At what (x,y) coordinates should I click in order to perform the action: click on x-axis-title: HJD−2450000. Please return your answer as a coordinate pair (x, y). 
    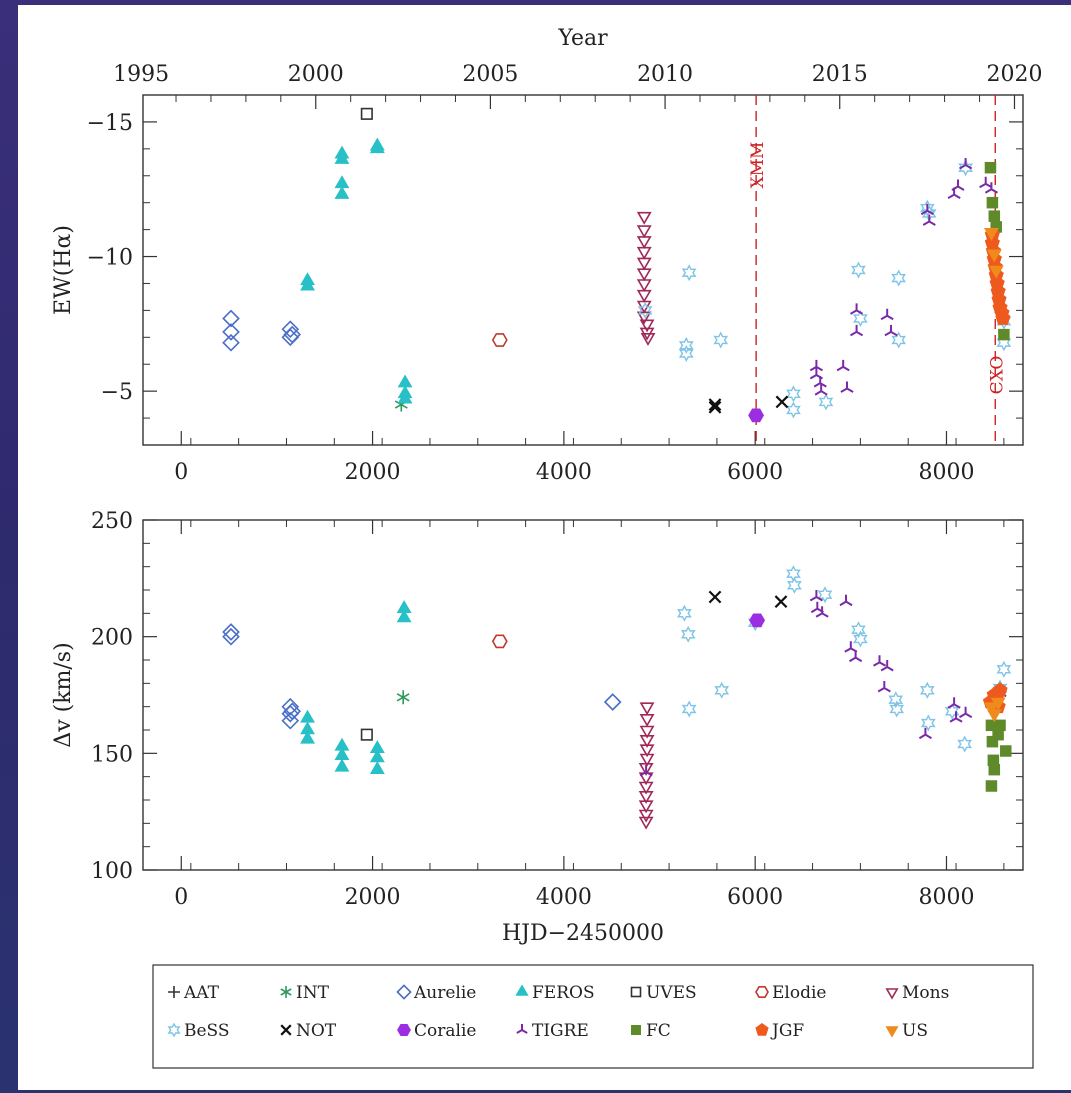
    Looking at the image, I should click on (583, 933).